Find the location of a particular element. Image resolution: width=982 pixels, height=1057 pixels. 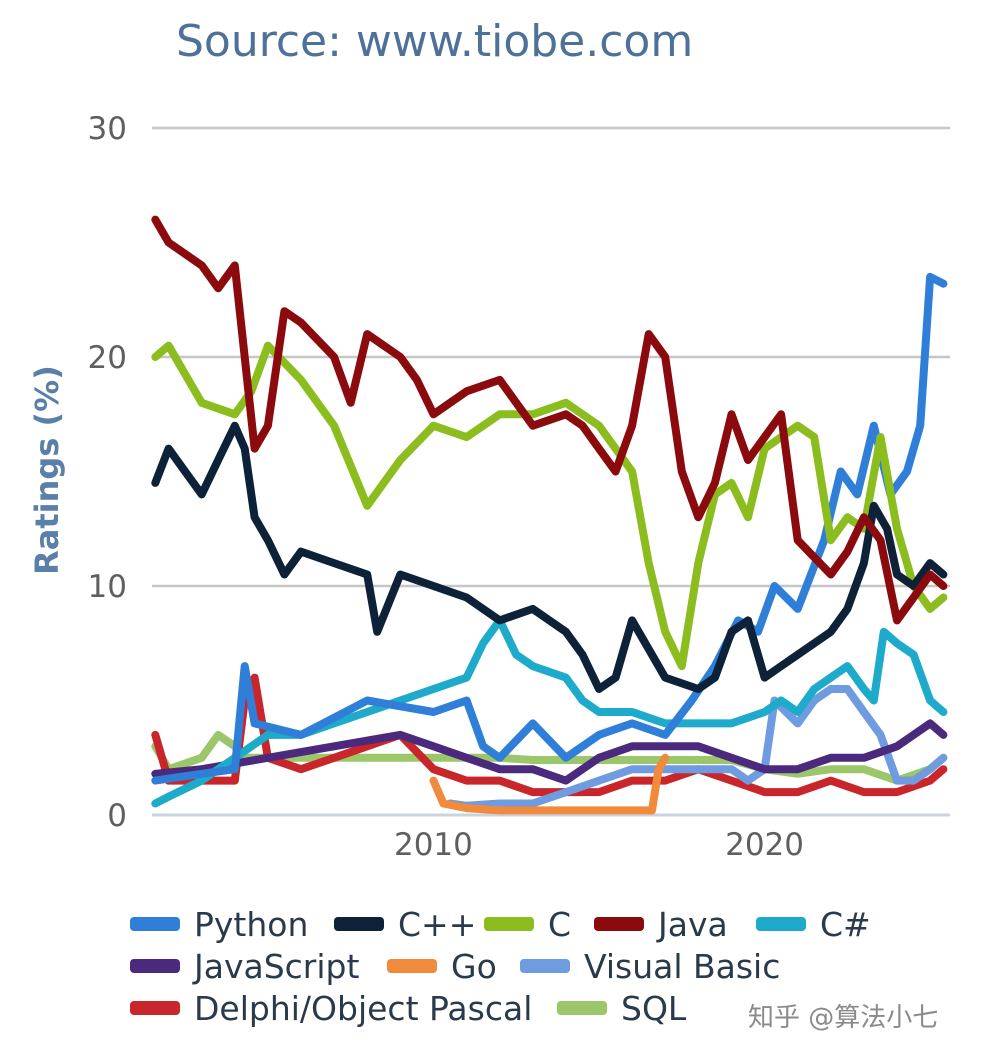

legend-item: Python is located at coordinates (219, 924).